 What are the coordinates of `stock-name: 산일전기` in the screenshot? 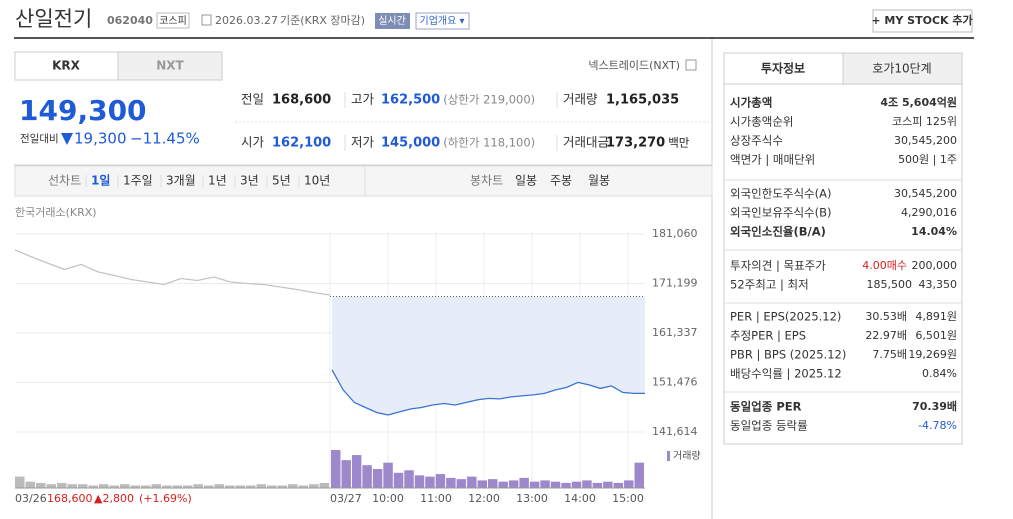 It's located at (53, 19).